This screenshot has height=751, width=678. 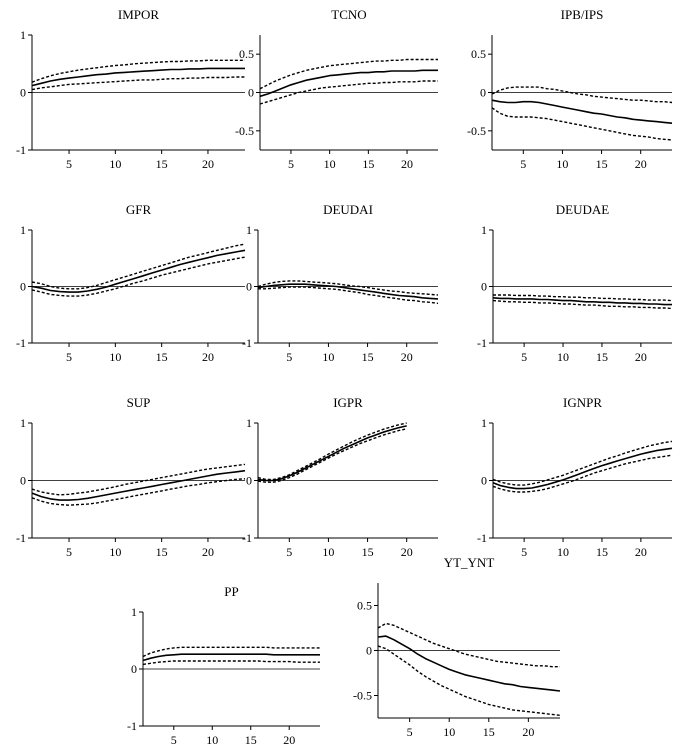 I want to click on panel-title: DEUDAE, so click(x=582, y=209).